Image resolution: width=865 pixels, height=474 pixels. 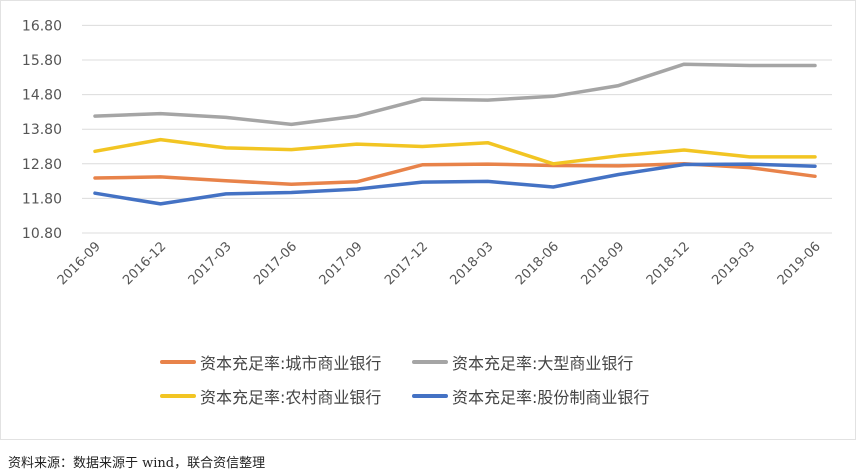 What do you see at coordinates (144, 263) in the screenshot?
I see `x-tick-label: 2016-12` at bounding box center [144, 263].